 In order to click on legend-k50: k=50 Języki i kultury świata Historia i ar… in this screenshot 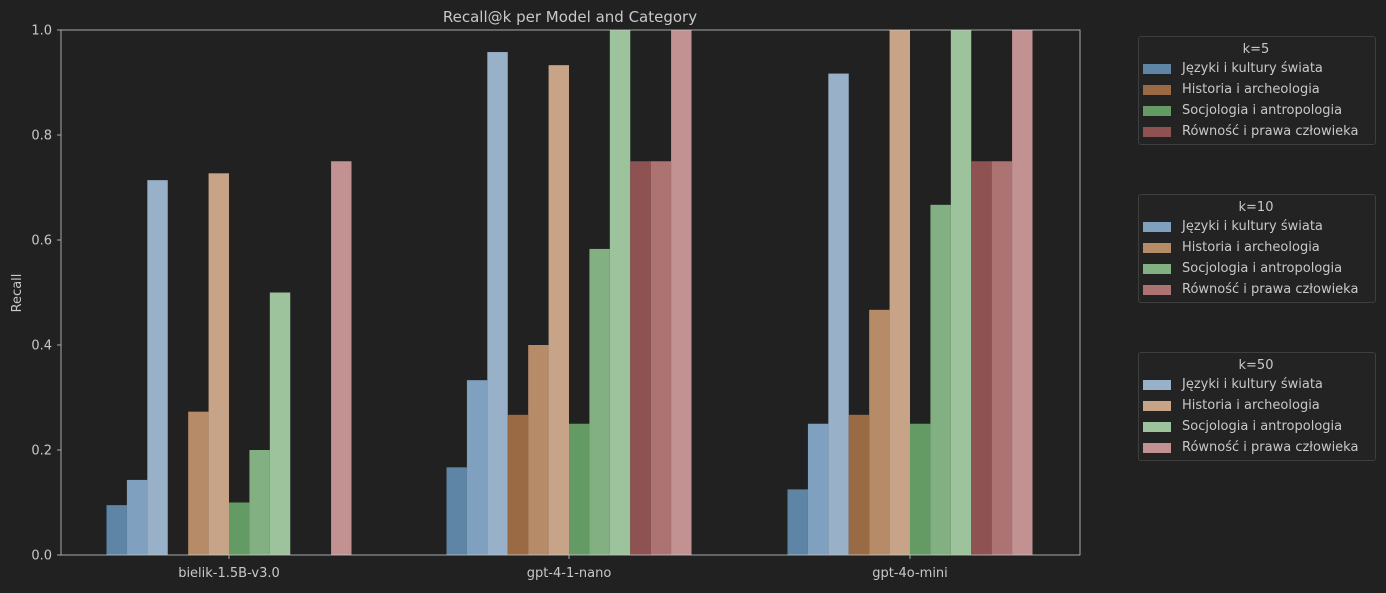, I will do `click(1257, 406)`.